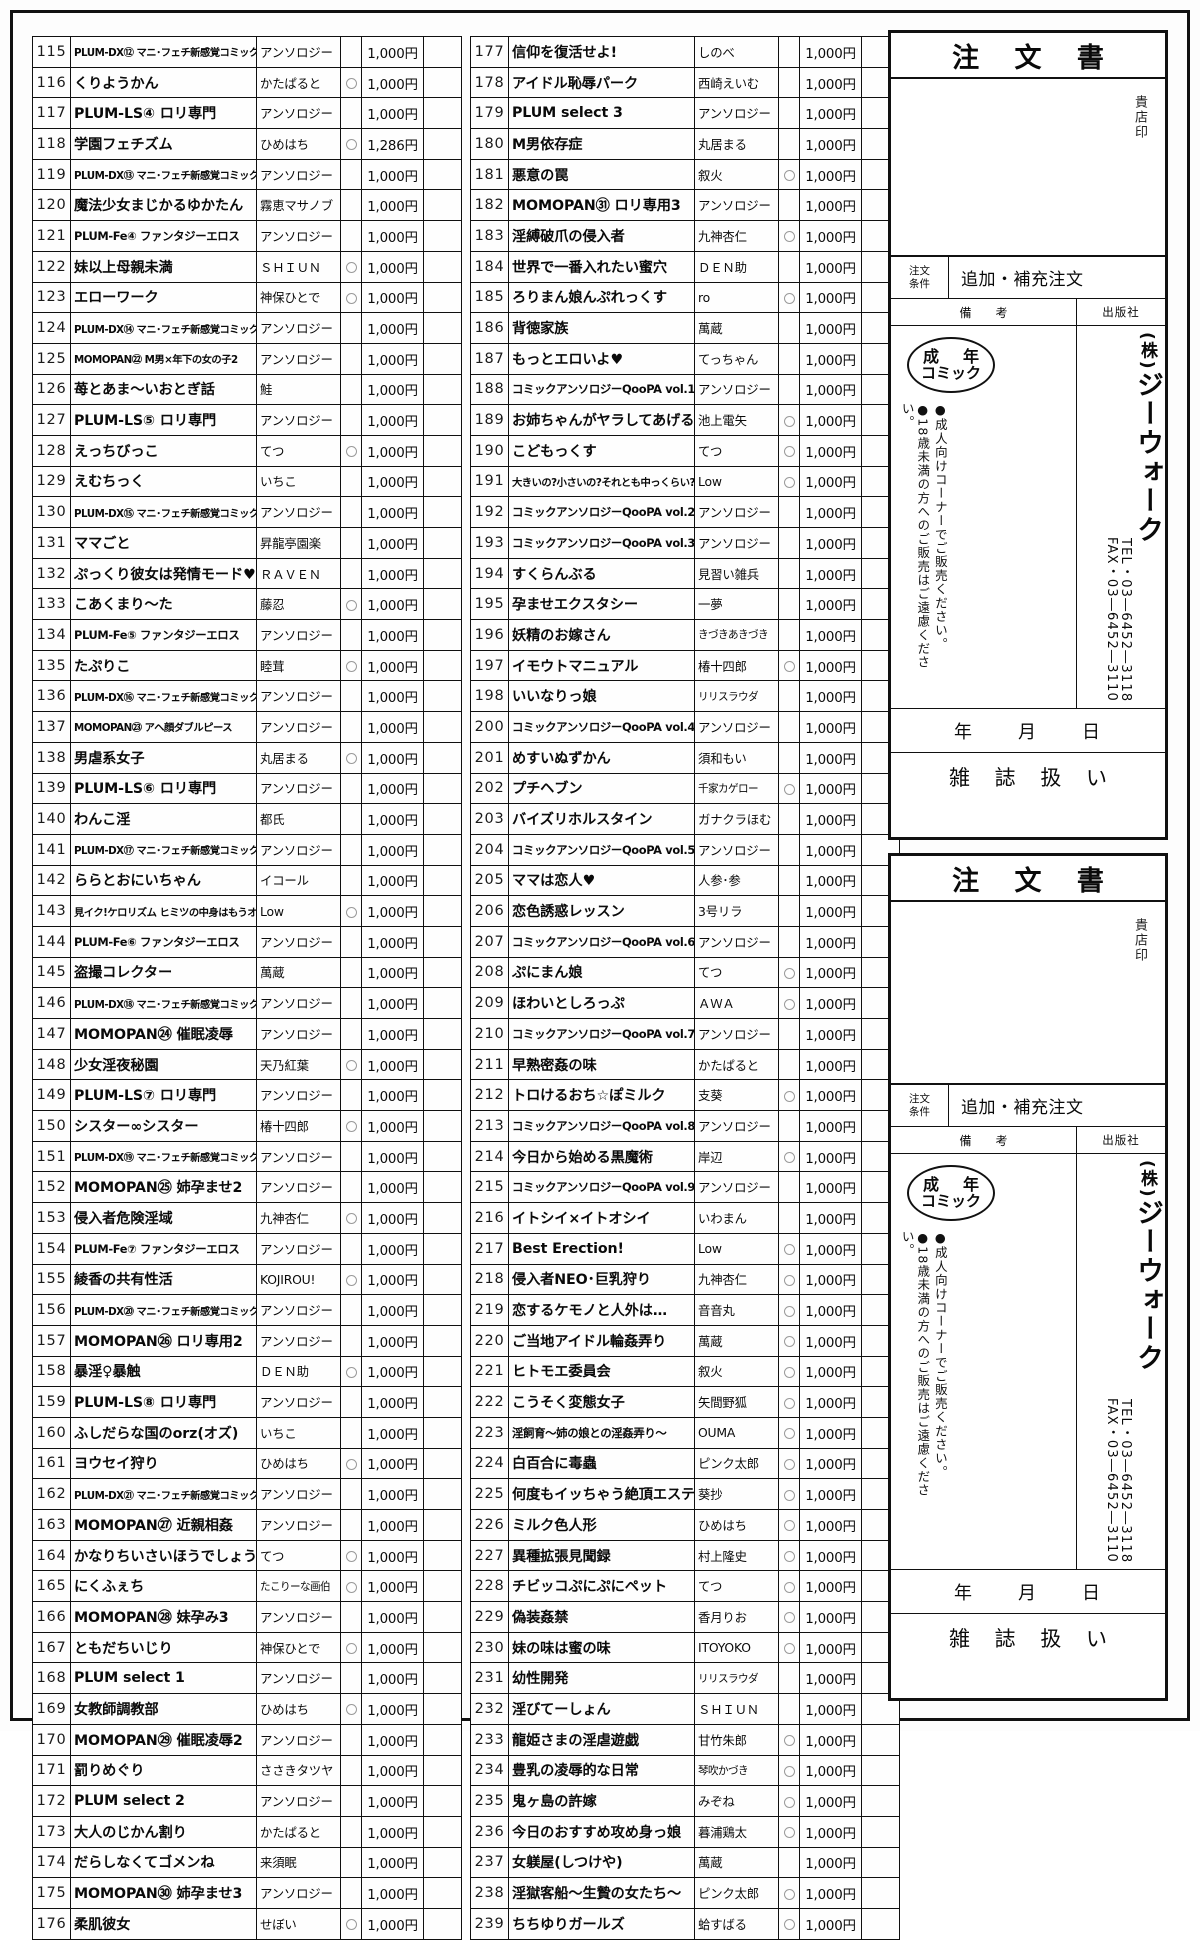  Describe the element at coordinates (685, 727) in the screenshot. I see `table-row: 200 コミックアンソロジーQooPA vol.4 アンソロジー 1,000円` at that location.